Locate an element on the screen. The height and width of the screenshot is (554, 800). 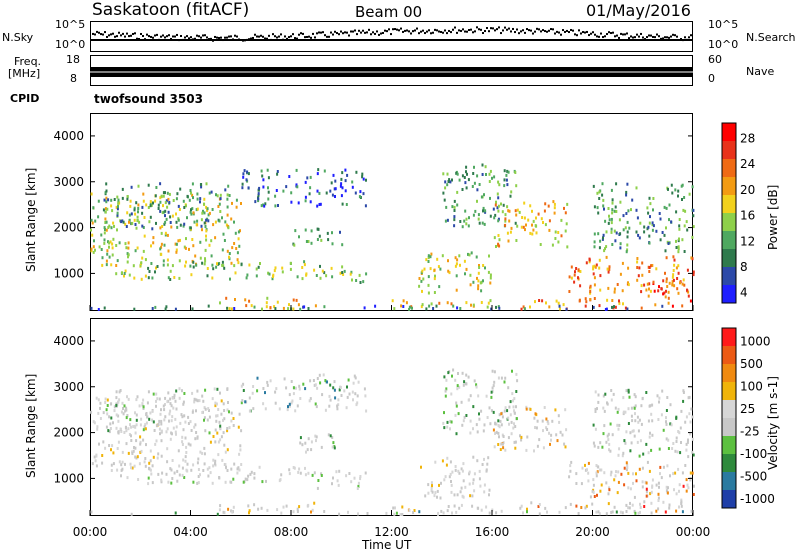
colorbar-tick-label: 1000 is located at coordinates (755, 342).